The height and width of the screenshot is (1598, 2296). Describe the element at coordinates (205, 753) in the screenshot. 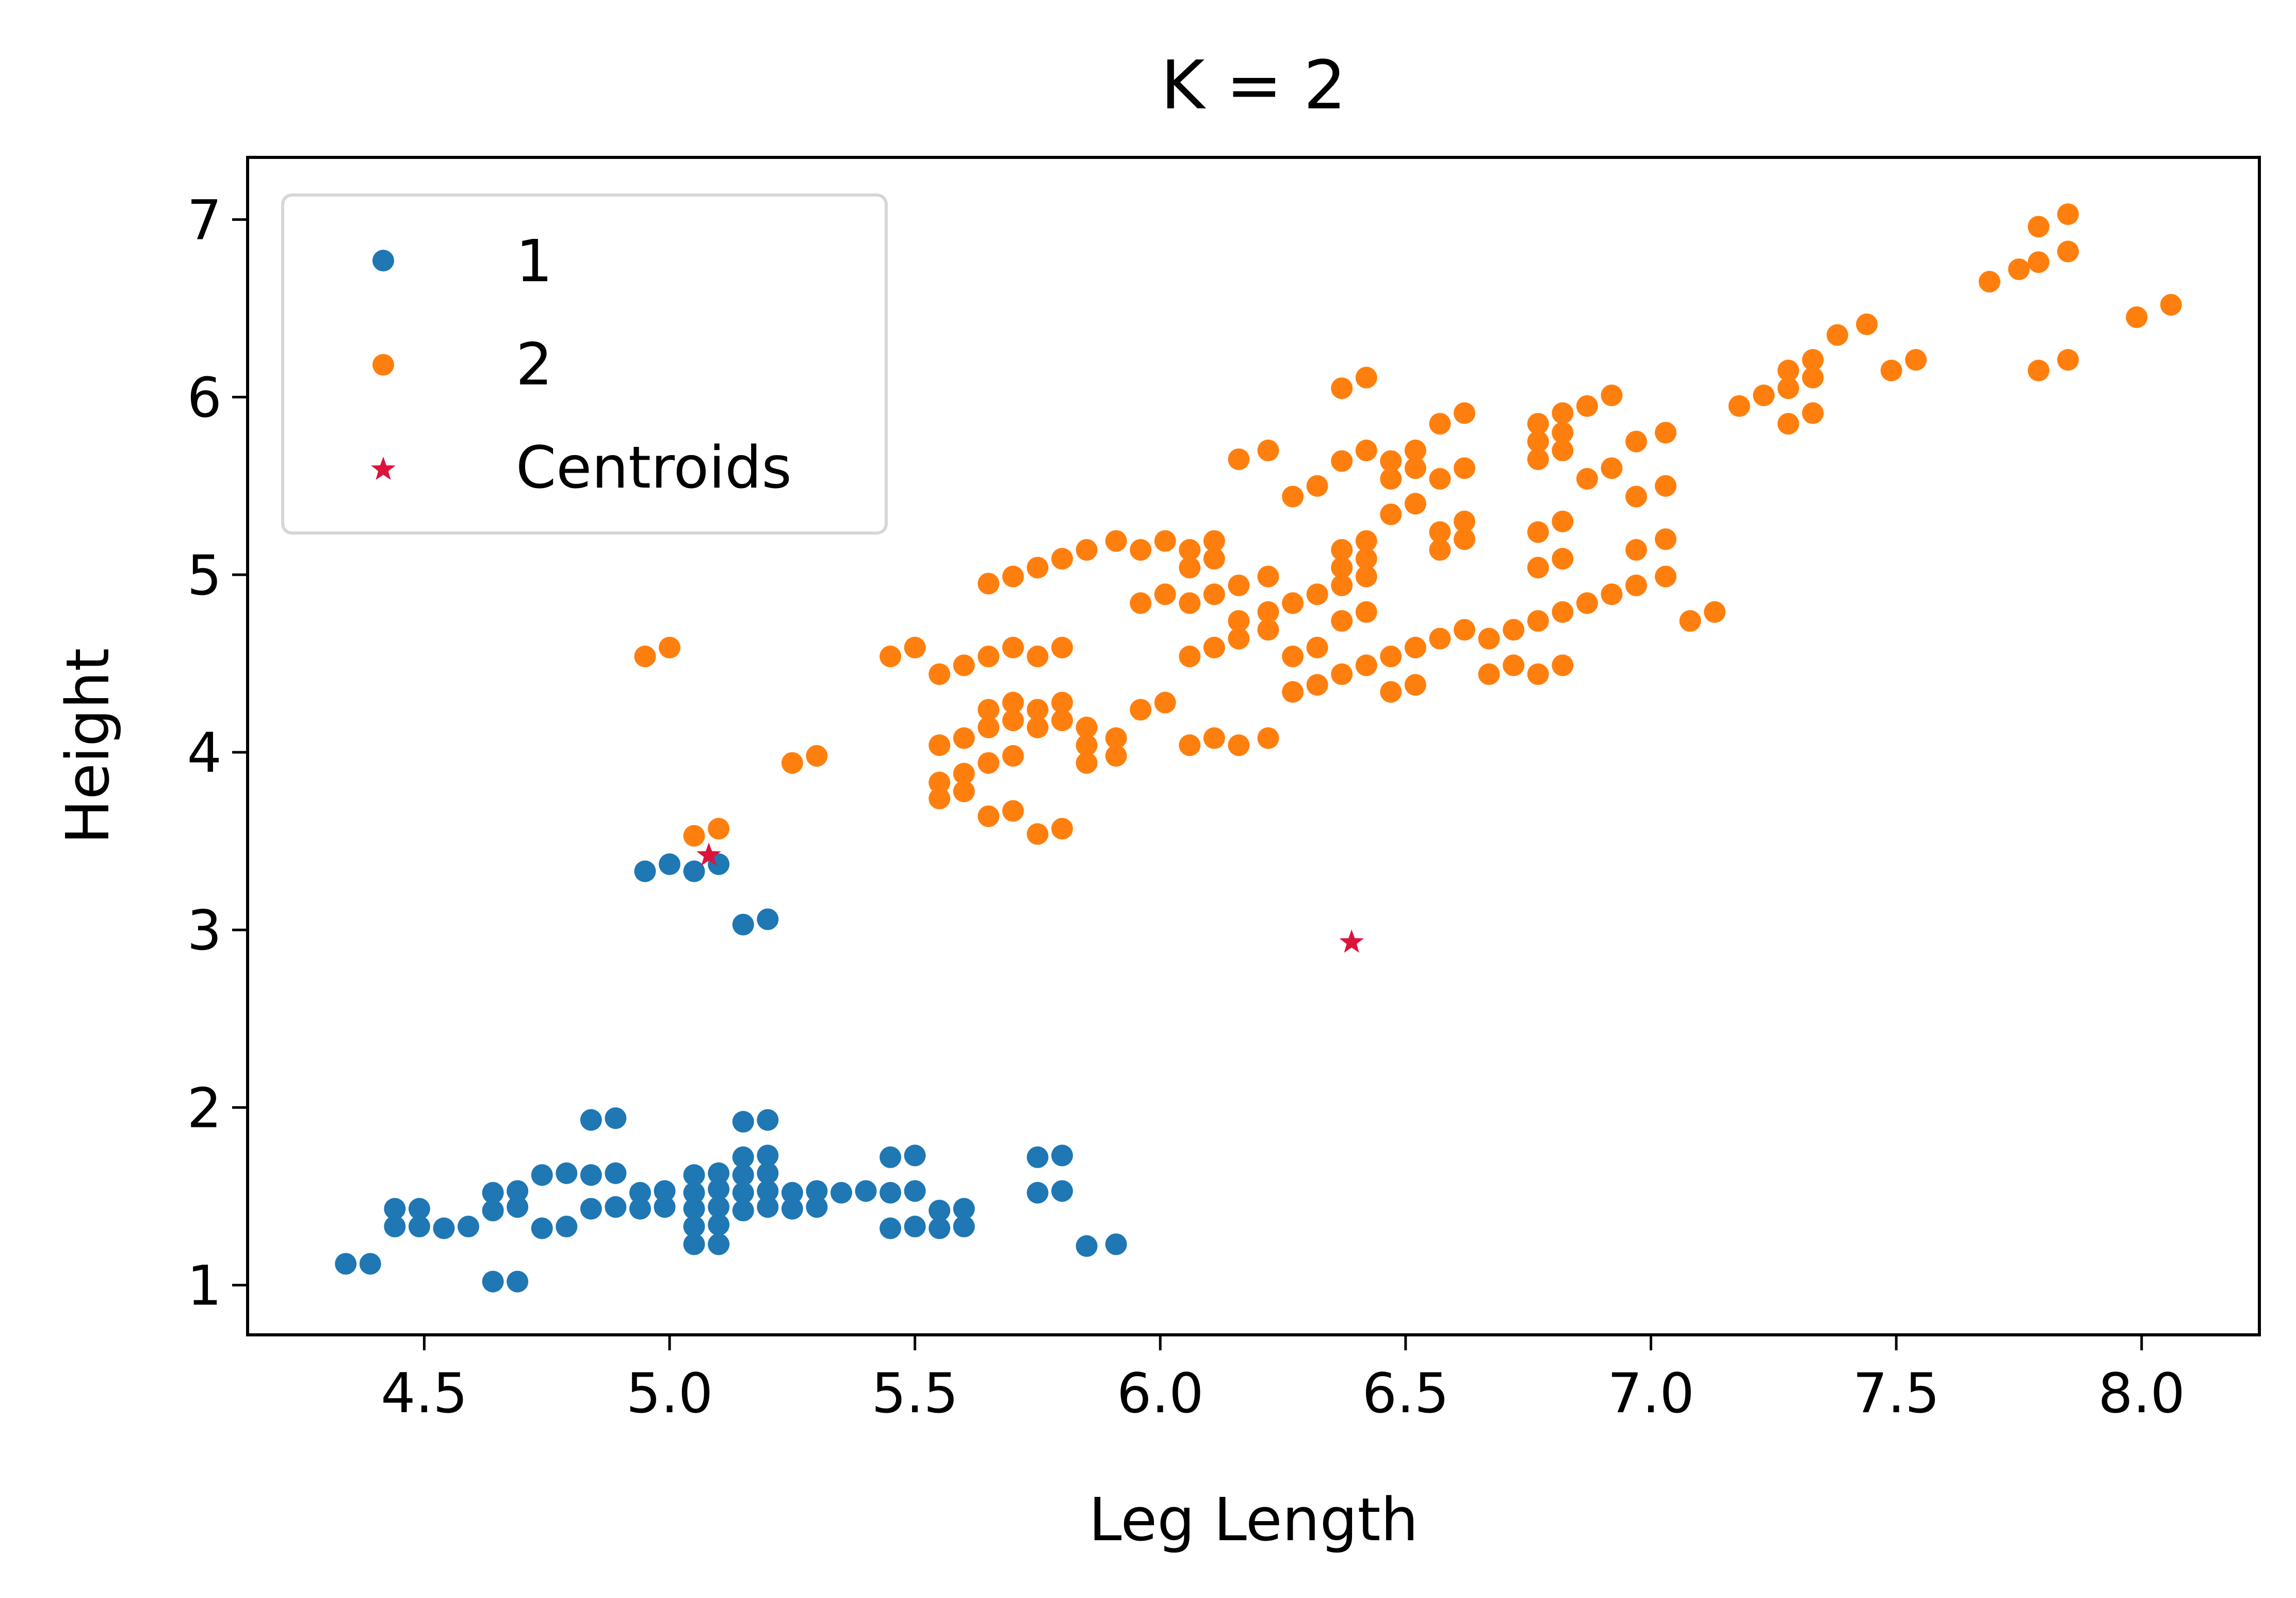

I see `y-tick-label: 4` at that location.